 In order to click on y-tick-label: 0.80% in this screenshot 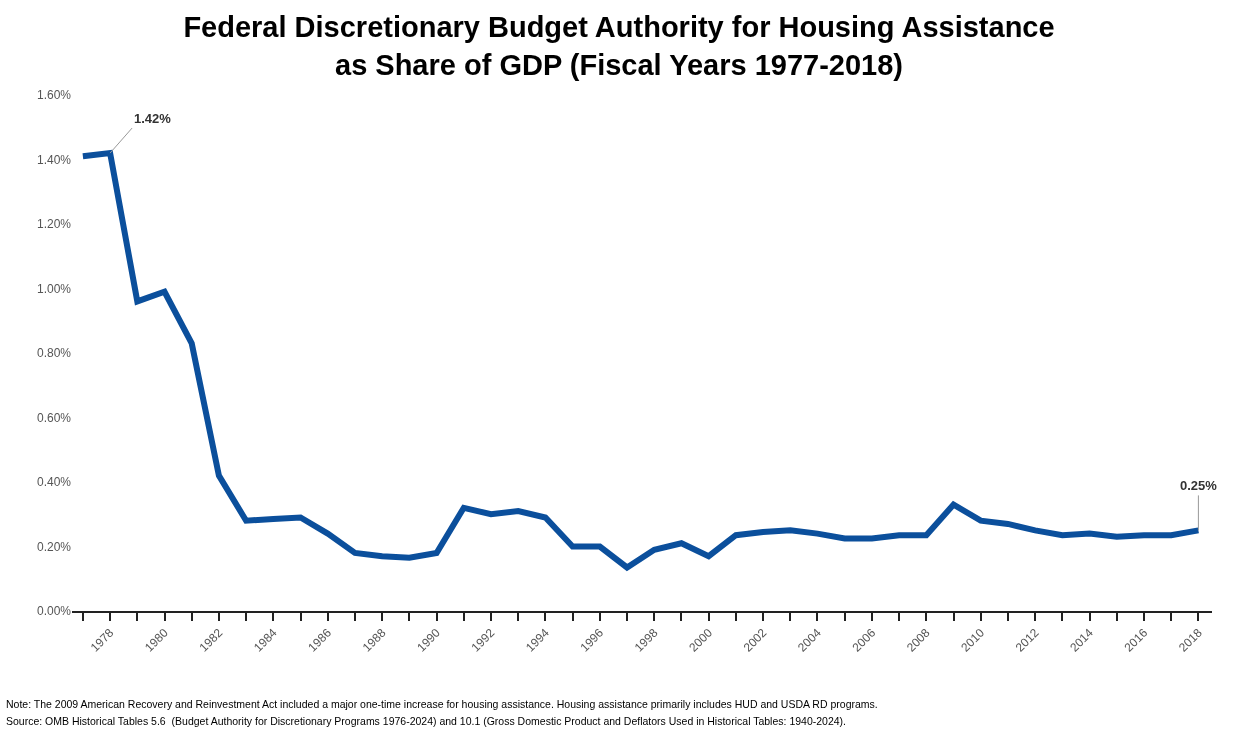, I will do `click(54, 353)`.